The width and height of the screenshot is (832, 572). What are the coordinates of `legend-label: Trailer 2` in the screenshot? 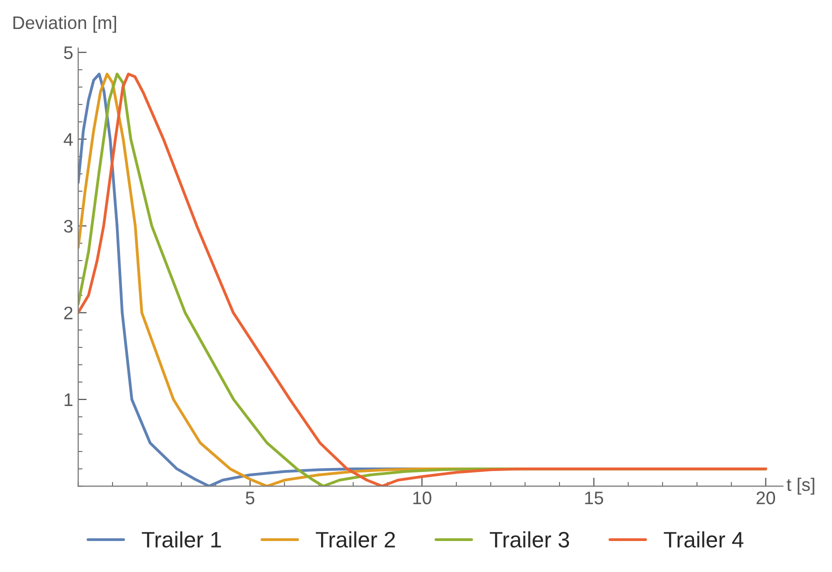 It's located at (355, 539).